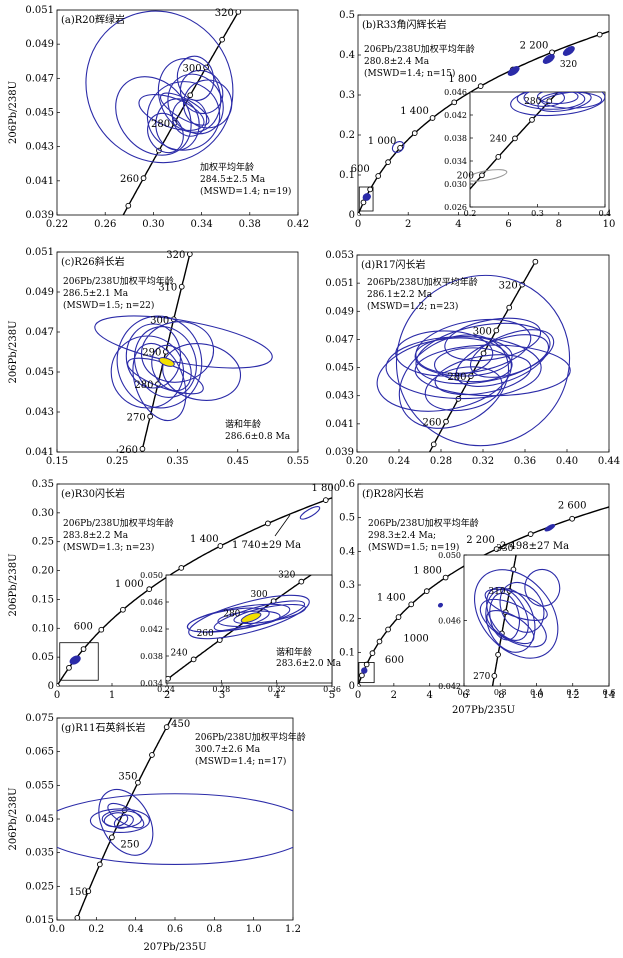 Image resolution: width=623 pixels, height=958 pixels. What do you see at coordinates (309, 664) in the screenshot?
I see `panel-e-inset-annotation: 283.6±2.0 Ma` at bounding box center [309, 664].